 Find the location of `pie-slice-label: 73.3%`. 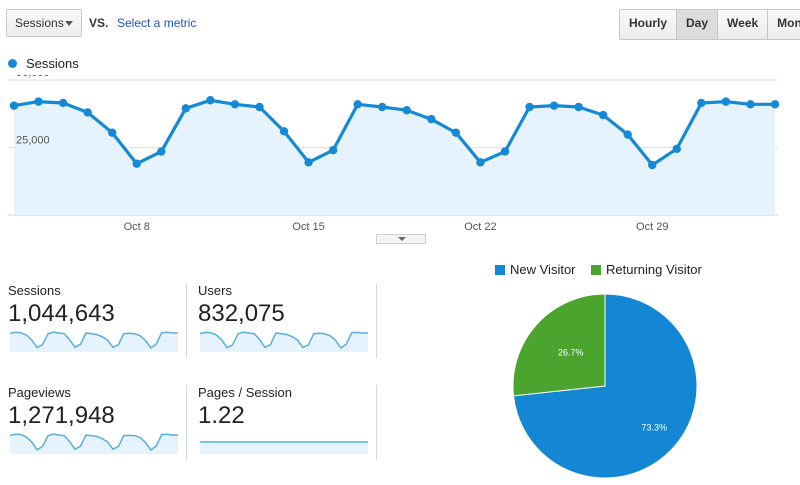

pie-slice-label: 73.3% is located at coordinates (655, 427).